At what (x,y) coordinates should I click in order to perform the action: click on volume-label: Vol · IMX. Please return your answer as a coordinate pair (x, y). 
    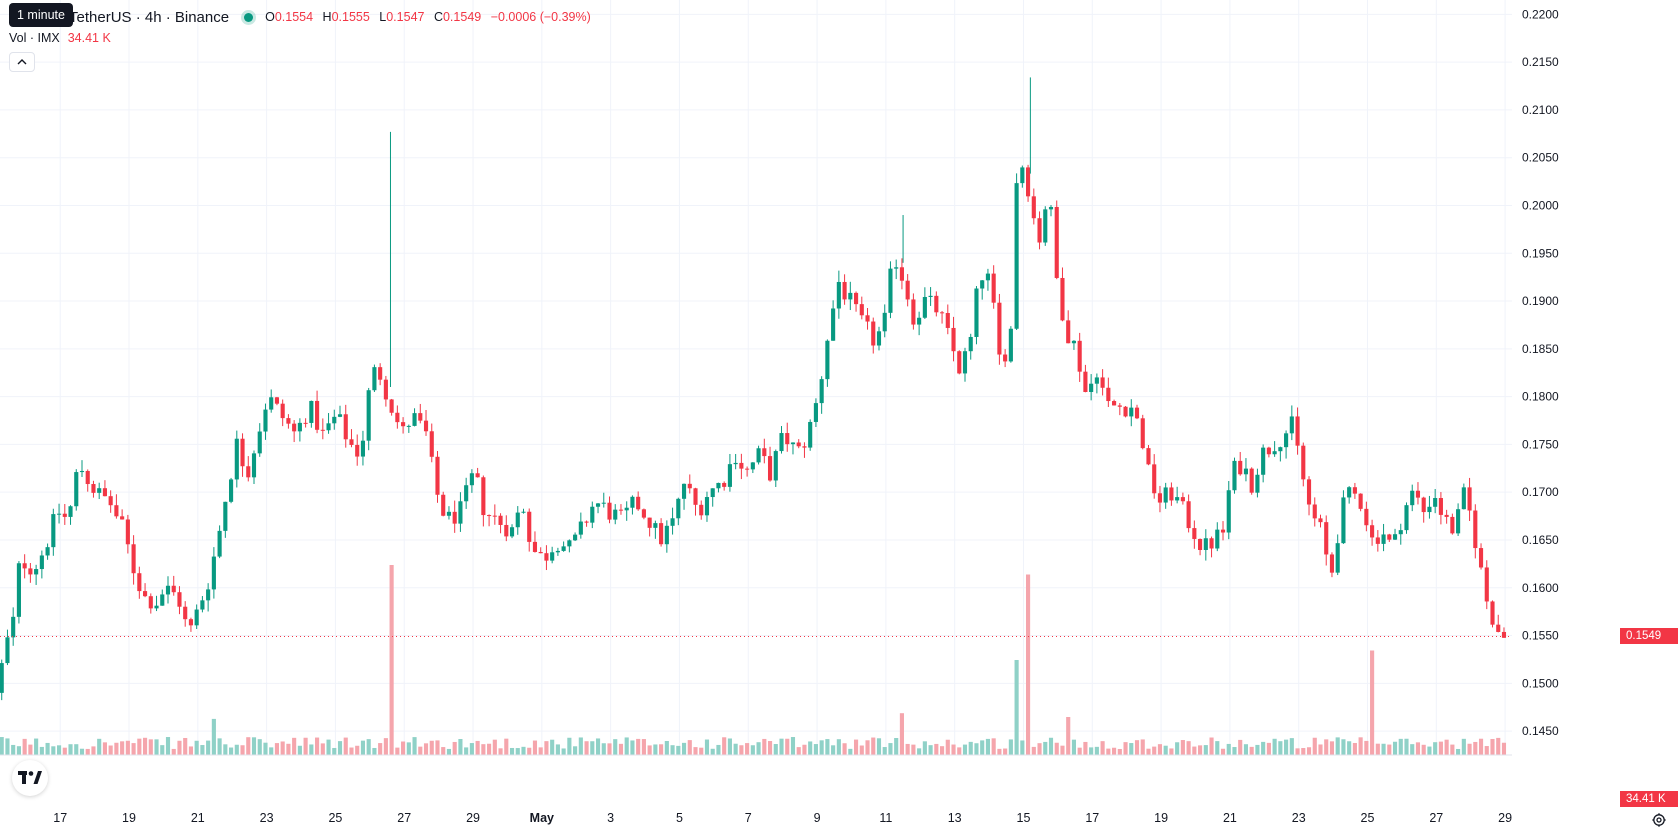
    Looking at the image, I should click on (34, 38).